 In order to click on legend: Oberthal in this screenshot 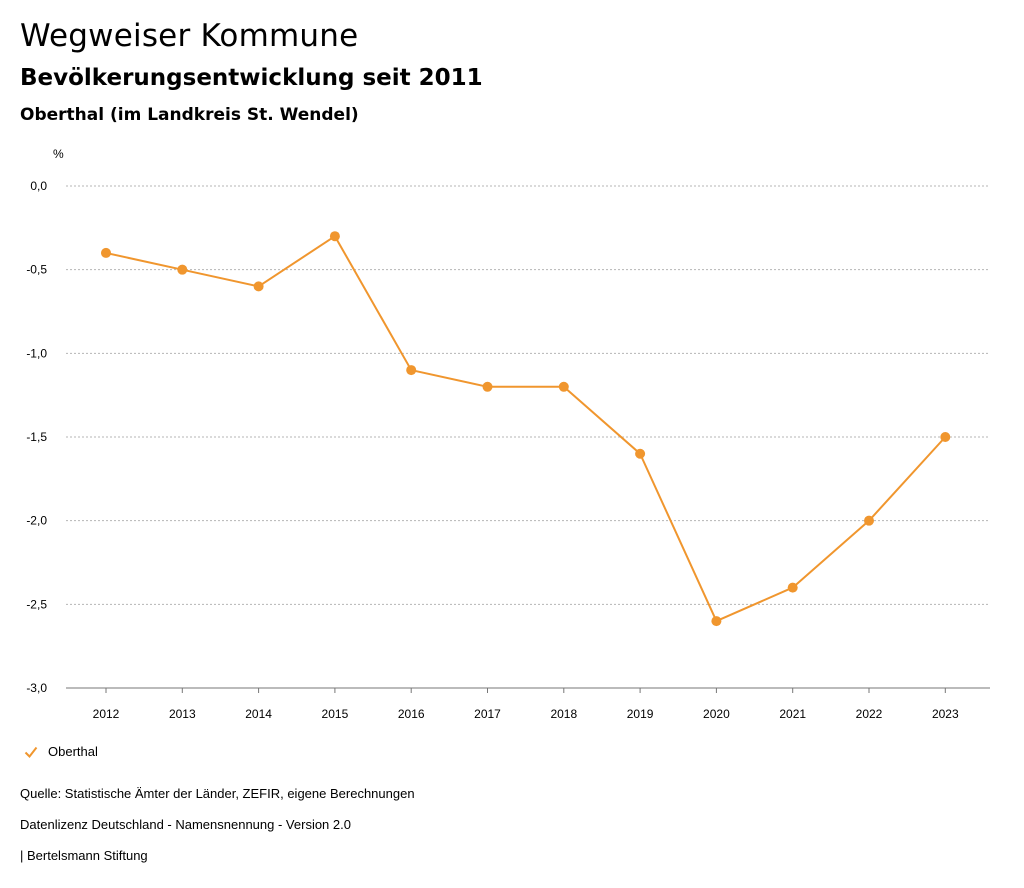, I will do `click(61, 751)`.